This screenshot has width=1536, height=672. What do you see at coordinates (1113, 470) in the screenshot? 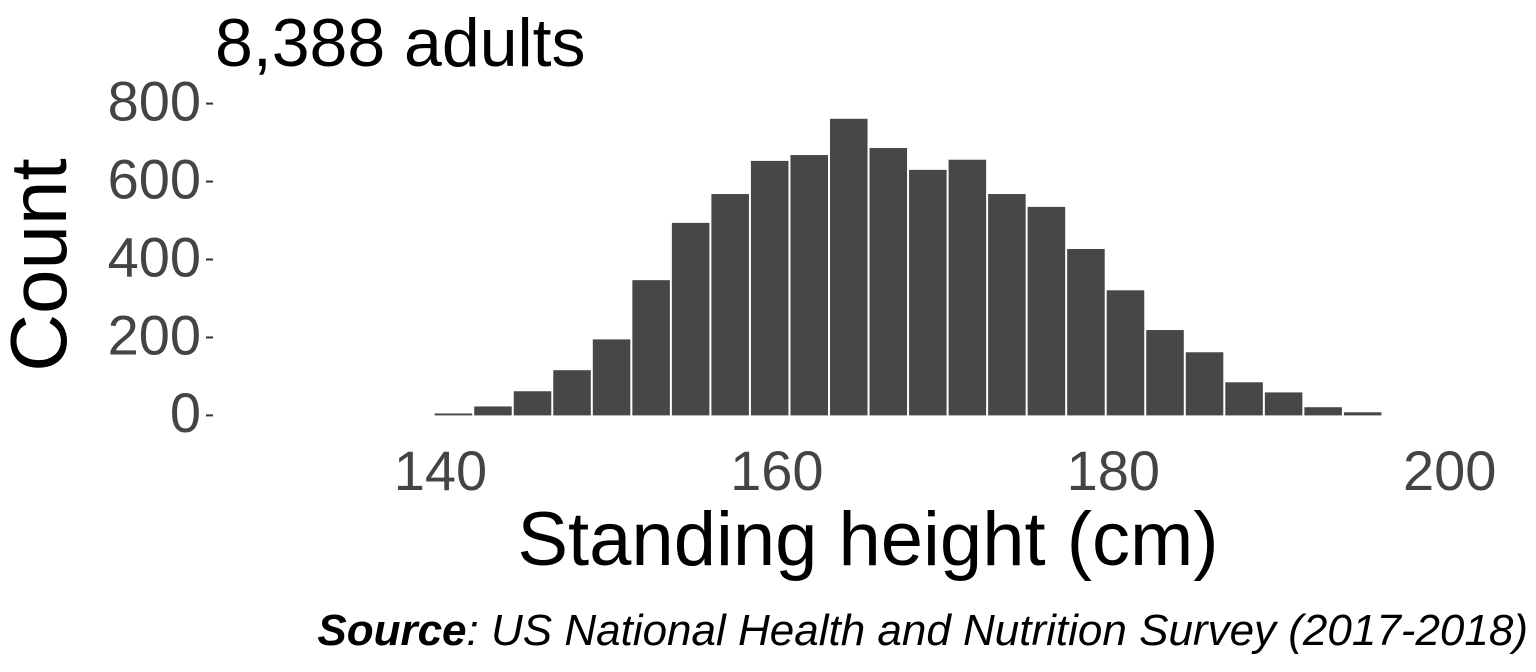
I see `x-tick-label: 180` at bounding box center [1113, 470].